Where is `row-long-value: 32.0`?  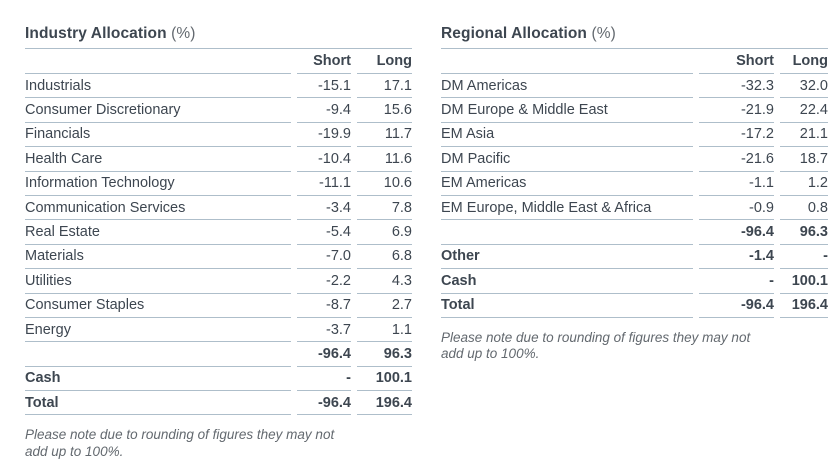 row-long-value: 32.0 is located at coordinates (804, 86).